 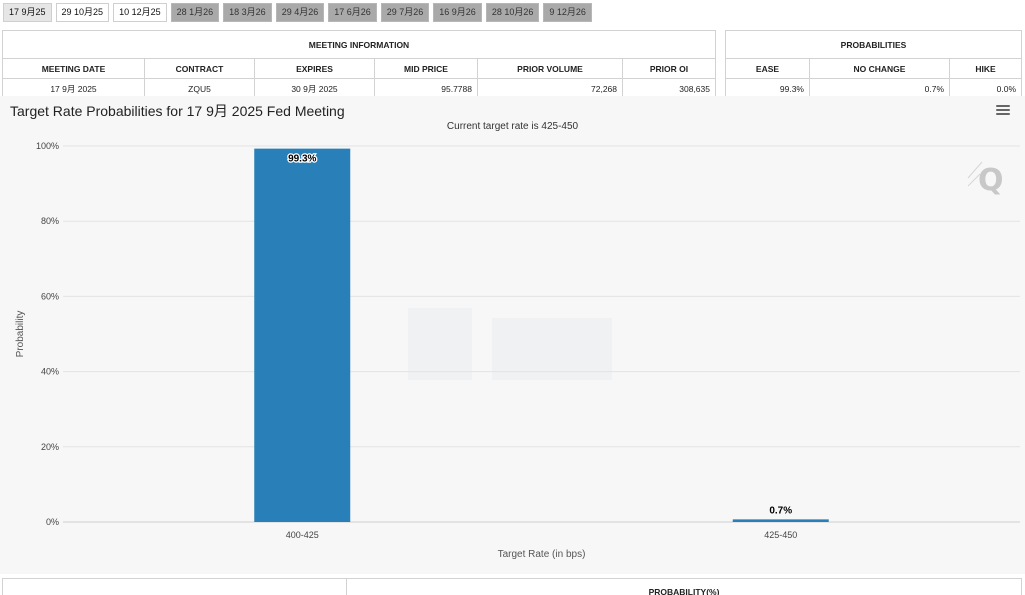 What do you see at coordinates (512, 126) in the screenshot?
I see `chart-subtitle: Current target rate is 425-450` at bounding box center [512, 126].